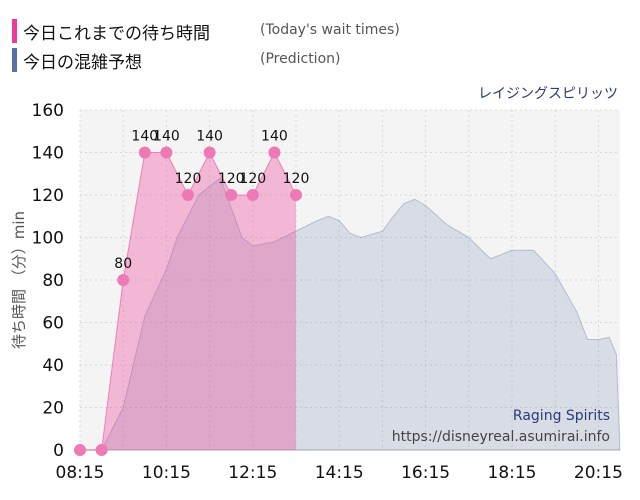  Describe the element at coordinates (48, 239) in the screenshot. I see `y-tick-label: 100` at that location.